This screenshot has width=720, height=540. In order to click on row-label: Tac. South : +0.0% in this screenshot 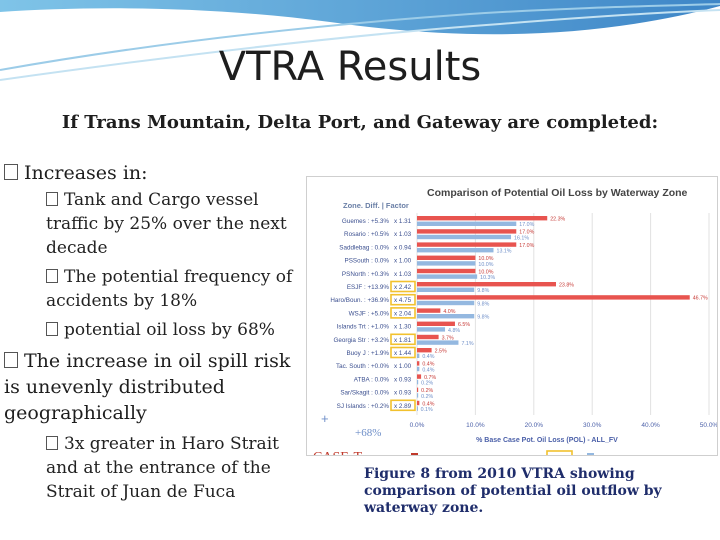, I will do `click(362, 366)`.